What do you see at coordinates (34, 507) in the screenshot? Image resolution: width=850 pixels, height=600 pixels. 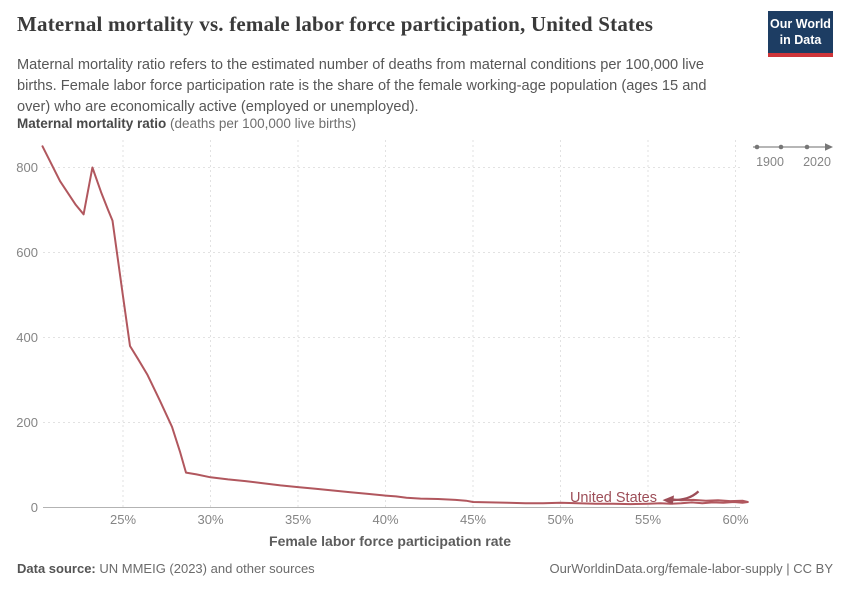 I see `y-tick-label: 0` at bounding box center [34, 507].